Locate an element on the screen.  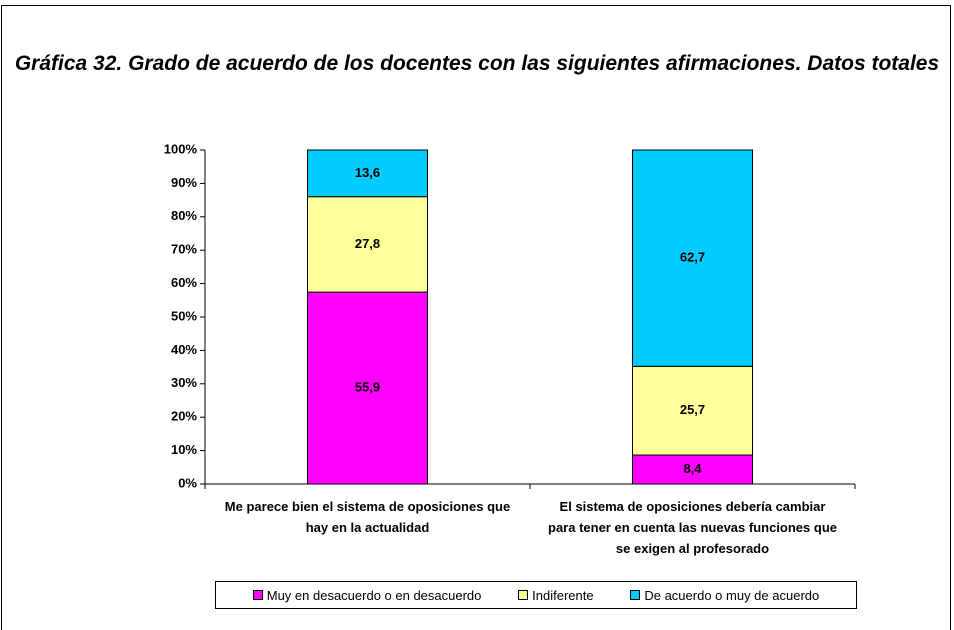
y-tick-label: 0% is located at coordinates (187, 482).